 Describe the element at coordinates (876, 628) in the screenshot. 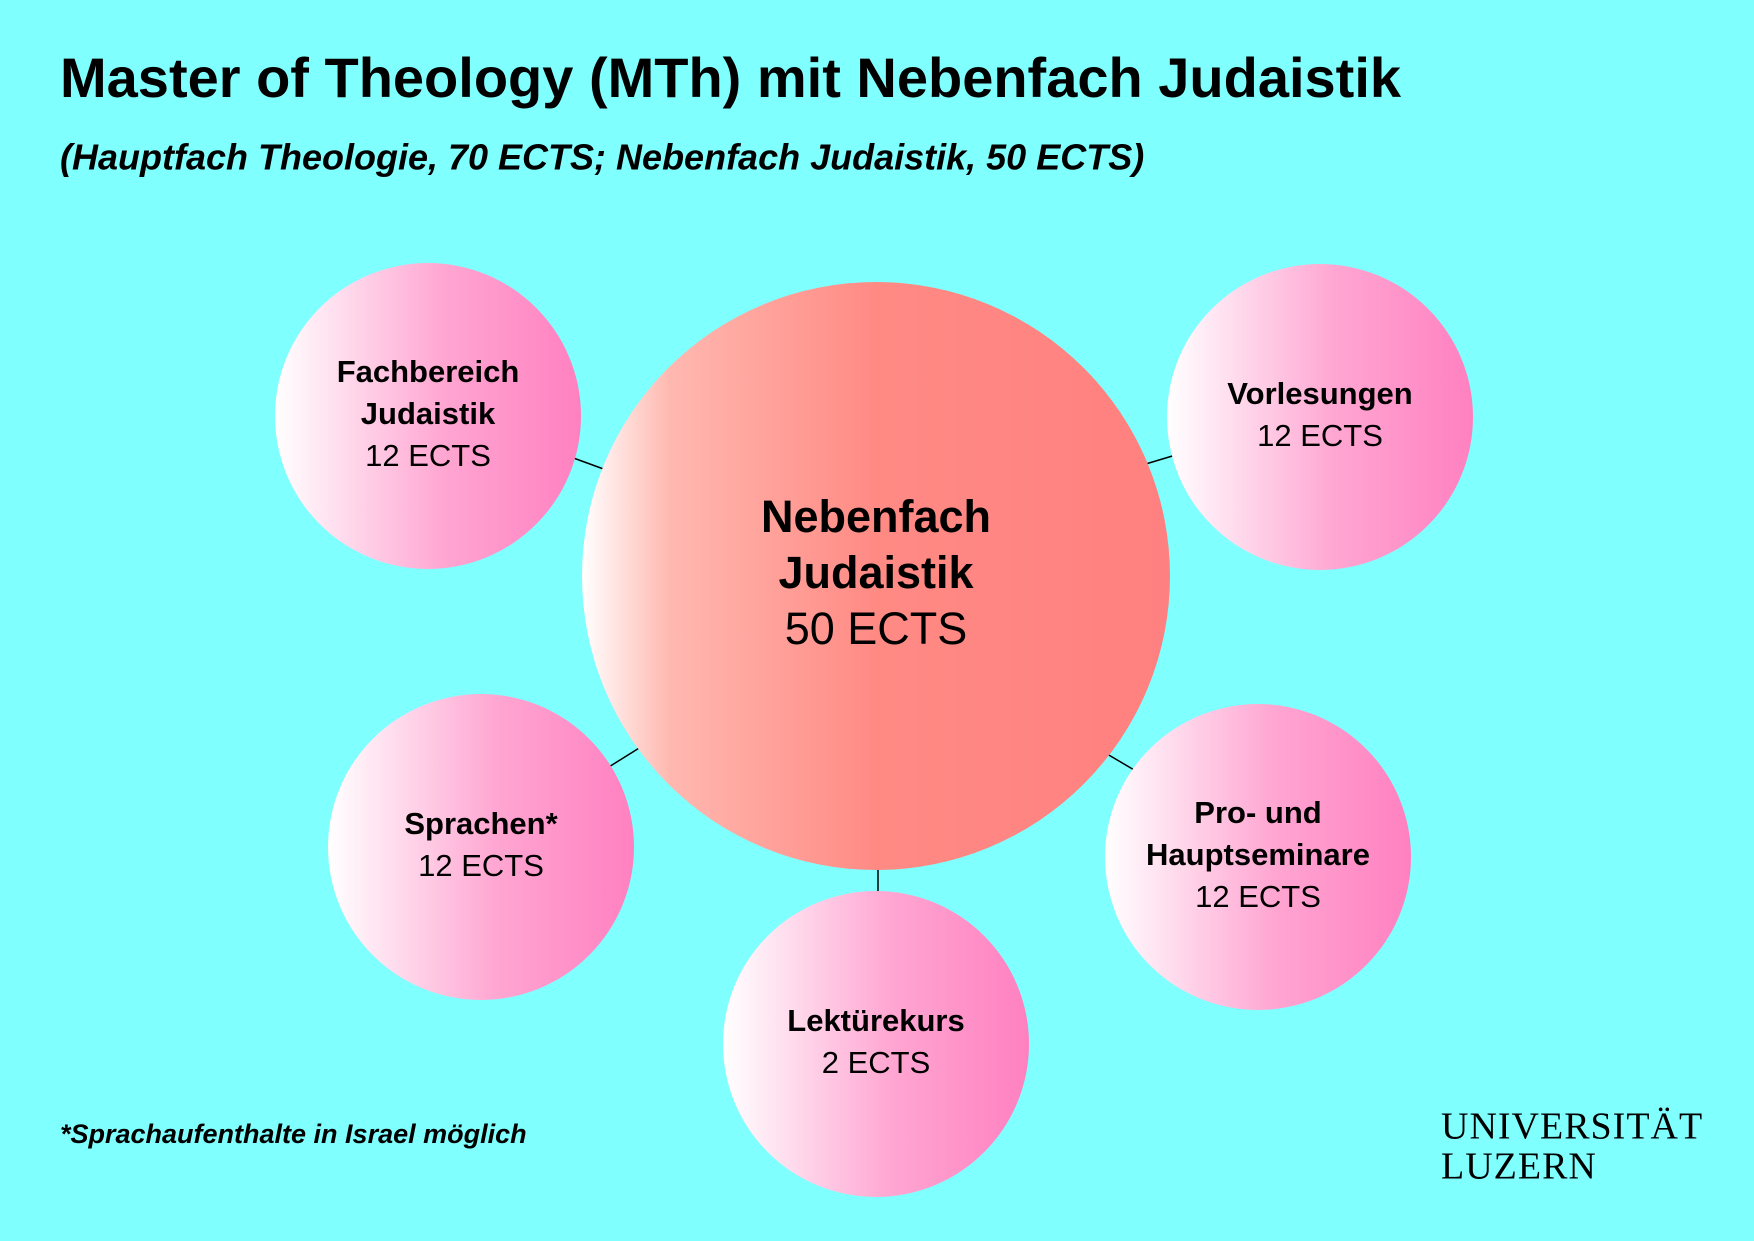

I see `center-node-credits: 50 ECTS` at that location.